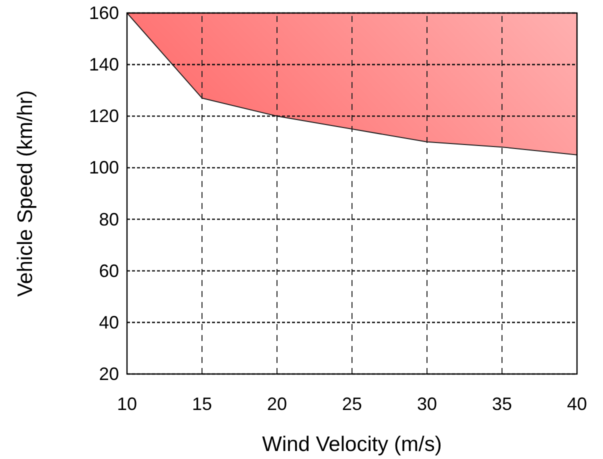 This screenshot has height=459, width=603. I want to click on x-axis-title: Wind Velocity (m/s), so click(352, 444).